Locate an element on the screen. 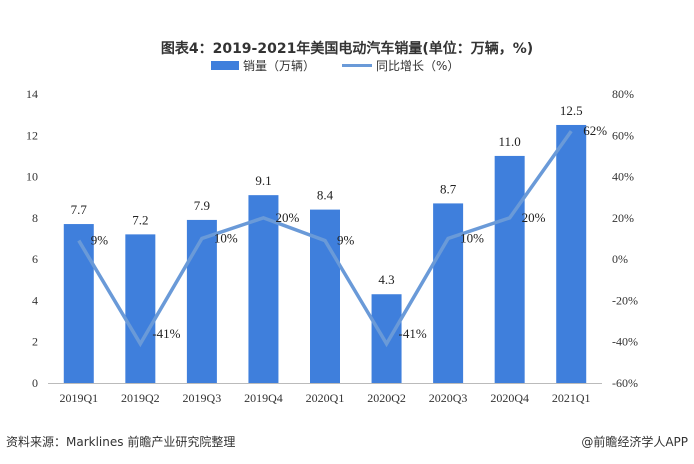 The height and width of the screenshot is (464, 694). bar-data-label: 9.1 is located at coordinates (263, 180).